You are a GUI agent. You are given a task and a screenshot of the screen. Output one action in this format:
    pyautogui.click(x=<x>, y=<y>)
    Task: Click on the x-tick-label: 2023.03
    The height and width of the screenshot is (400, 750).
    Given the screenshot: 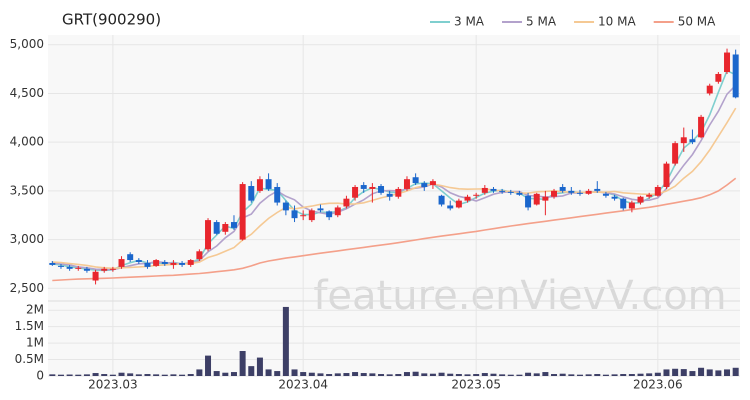 What is the action you would take?
    pyautogui.click(x=113, y=385)
    